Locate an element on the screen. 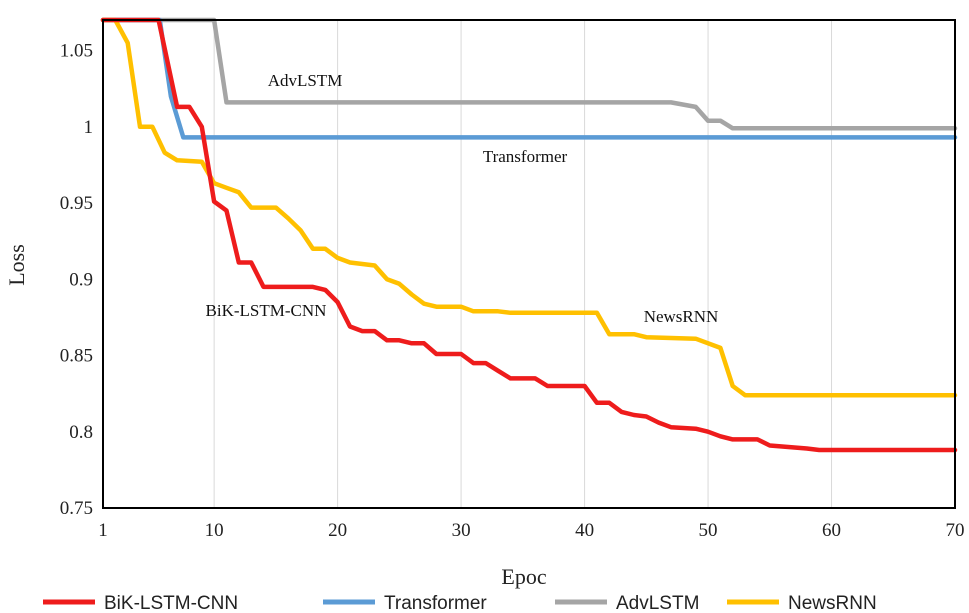 The width and height of the screenshot is (969, 613). series-annotation-advlstm: AdvLSTM is located at coordinates (305, 80).